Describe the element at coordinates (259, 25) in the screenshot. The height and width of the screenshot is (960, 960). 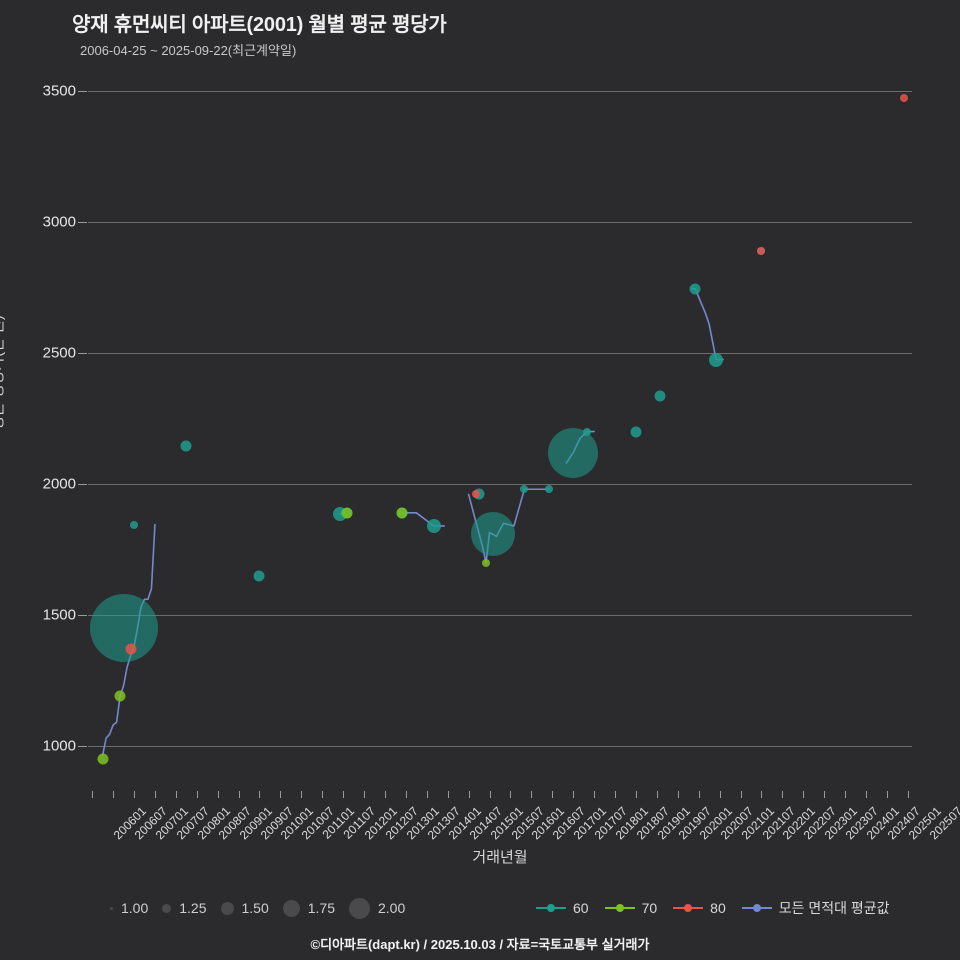
I see `page-title: 양재 휴먼씨티 아파트(2001) 월별 평균 평당가` at that location.